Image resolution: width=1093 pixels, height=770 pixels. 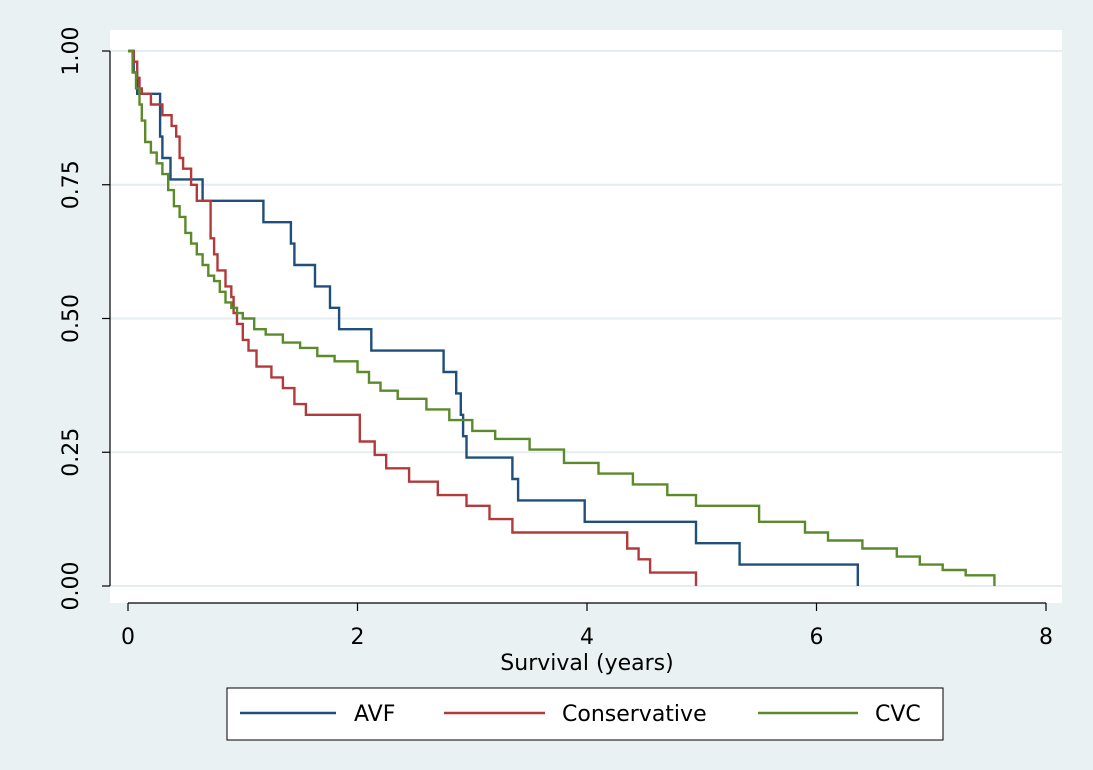 I want to click on x-tick-label-3: 6, so click(x=817, y=637).